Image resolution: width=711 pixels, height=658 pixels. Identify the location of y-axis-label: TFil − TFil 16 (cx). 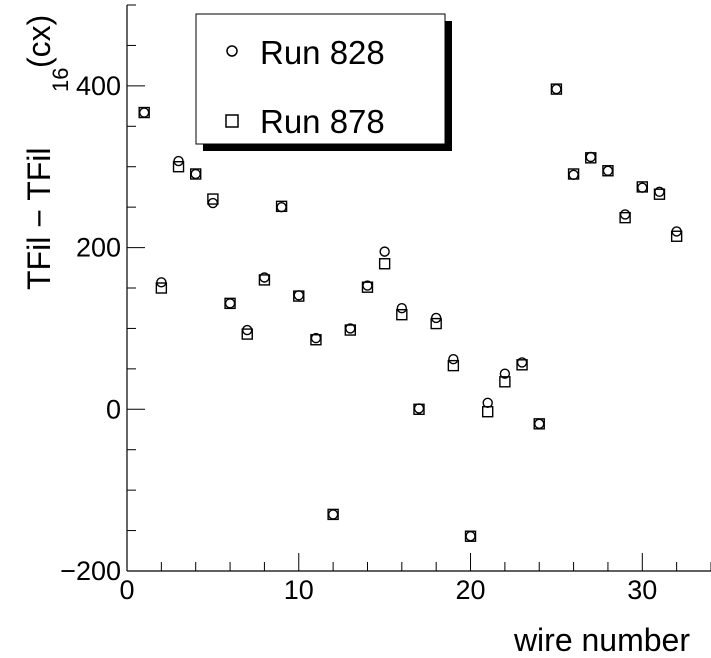
(47, 152).